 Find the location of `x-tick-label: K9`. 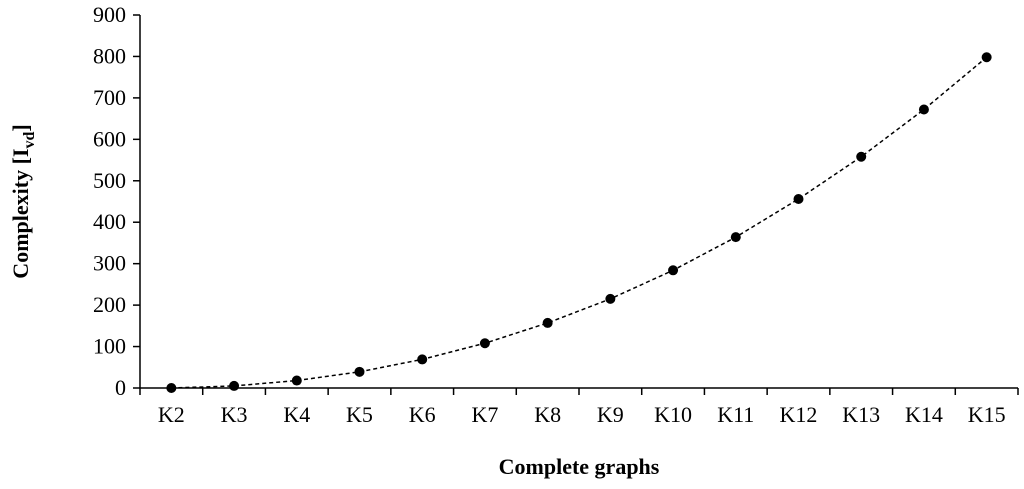

x-tick-label: K9 is located at coordinates (610, 414).